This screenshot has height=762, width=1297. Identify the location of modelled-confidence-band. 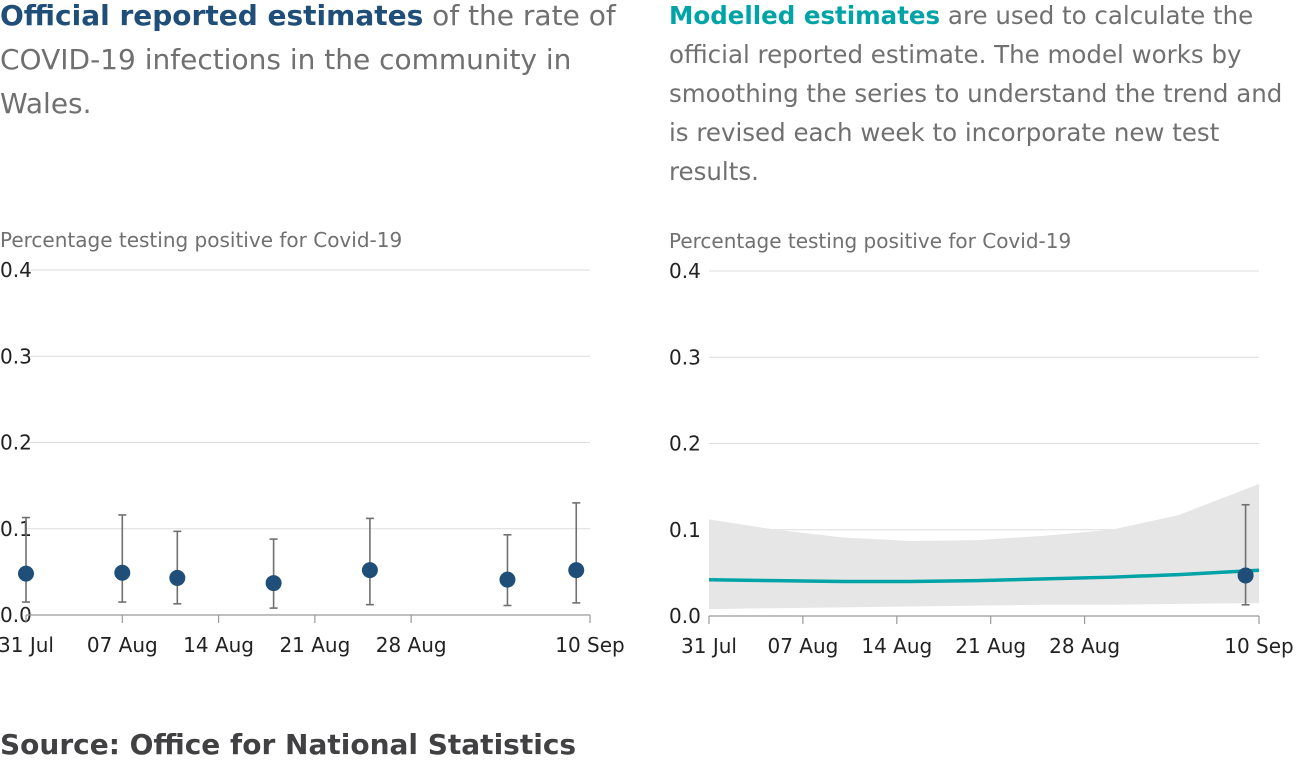
(984, 547).